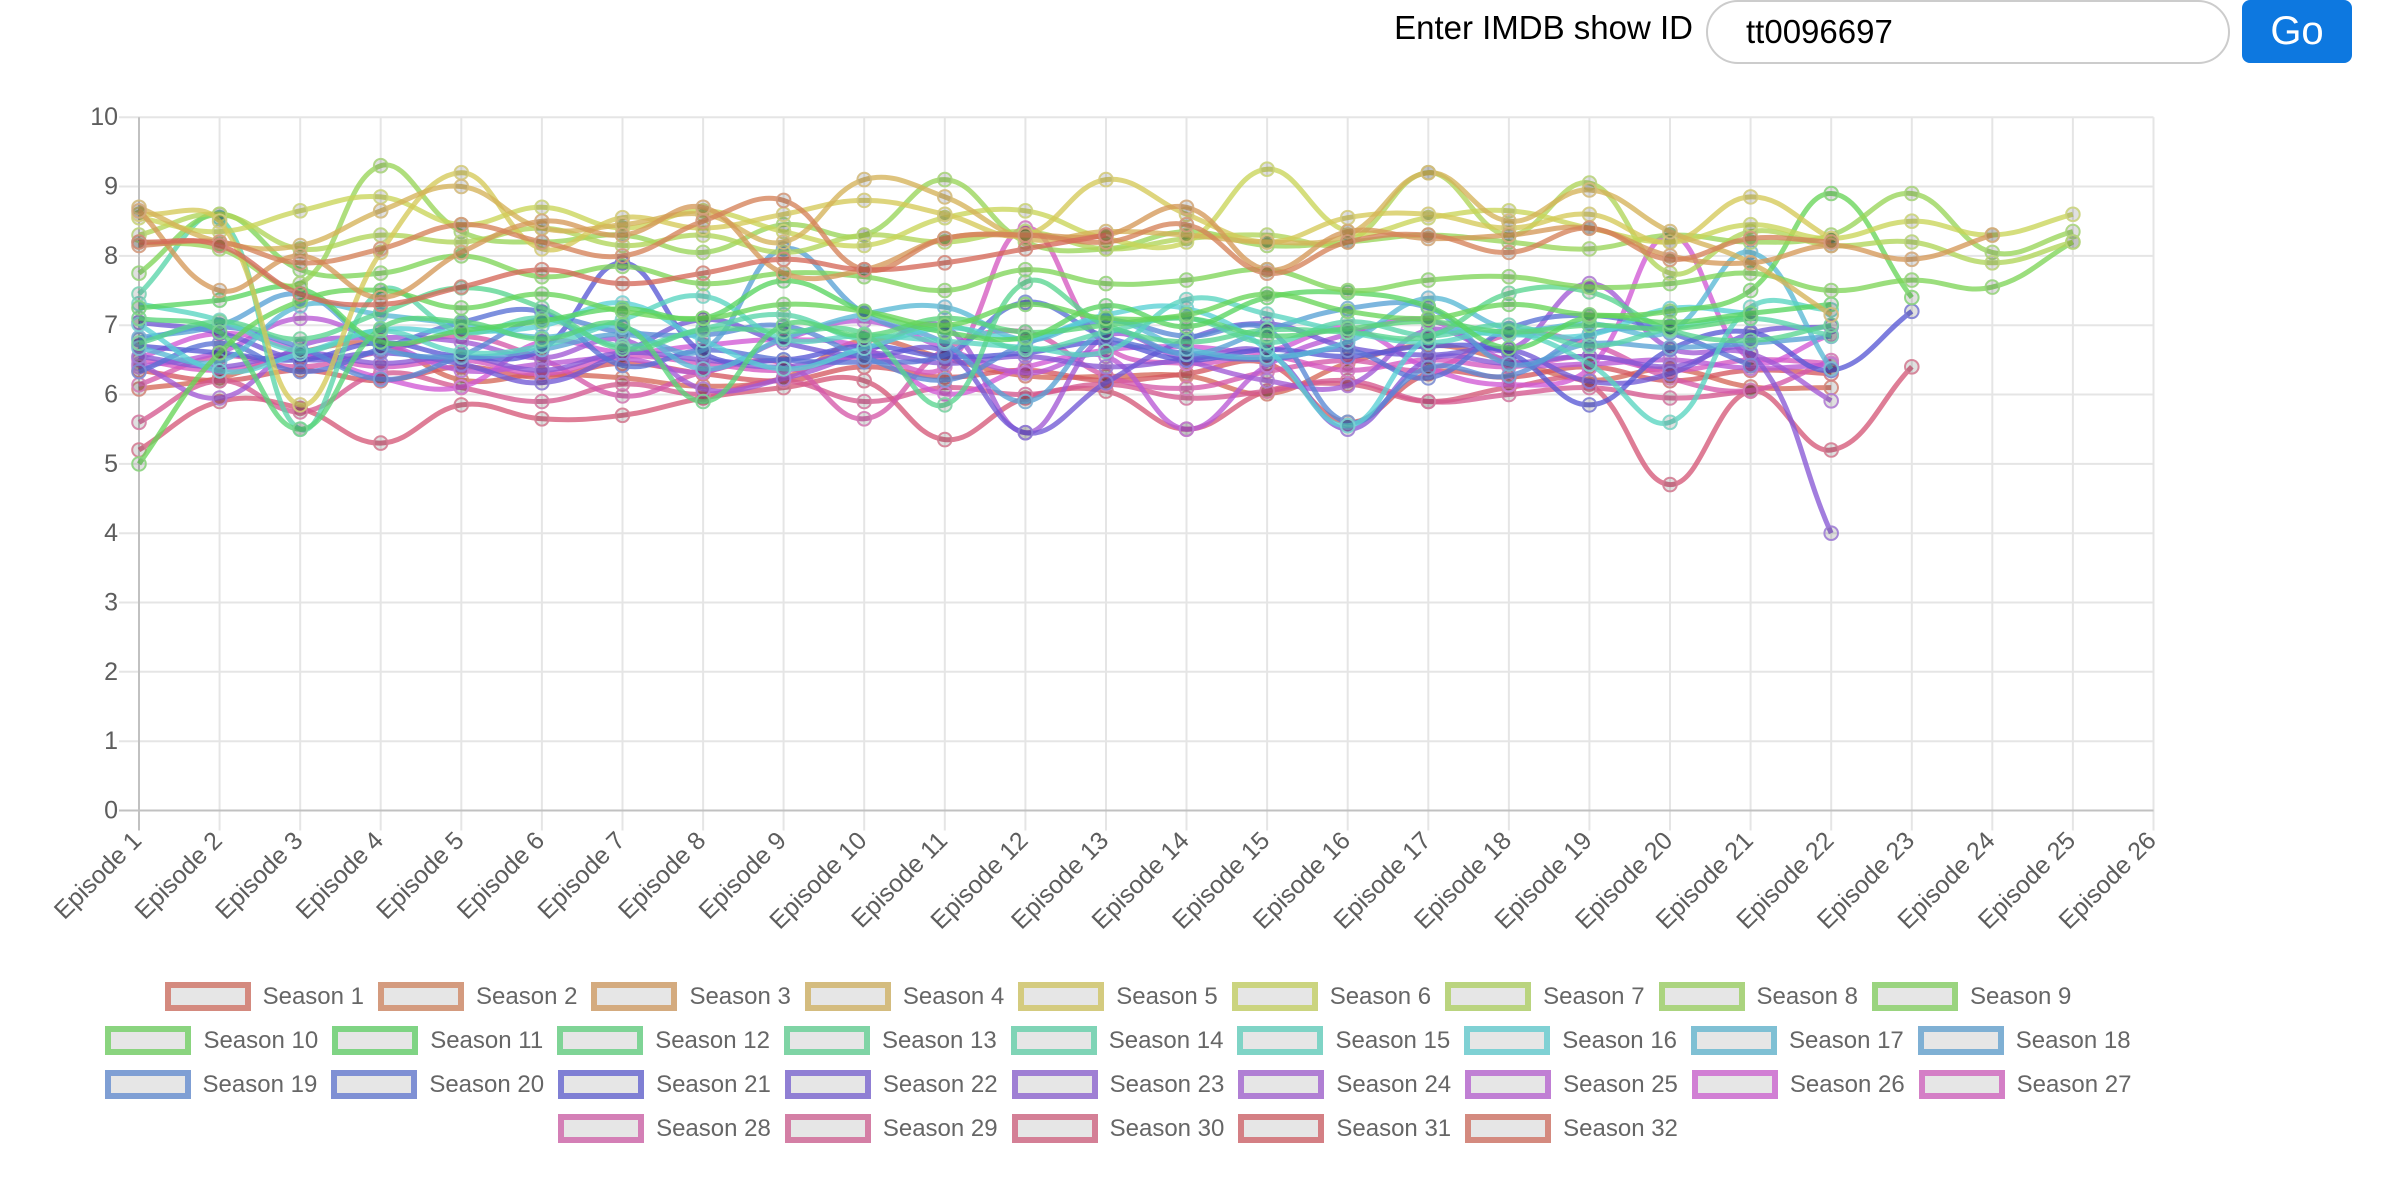 The image size is (2382, 1185). Describe the element at coordinates (104, 117) in the screenshot. I see `svg-text: 10` at that location.